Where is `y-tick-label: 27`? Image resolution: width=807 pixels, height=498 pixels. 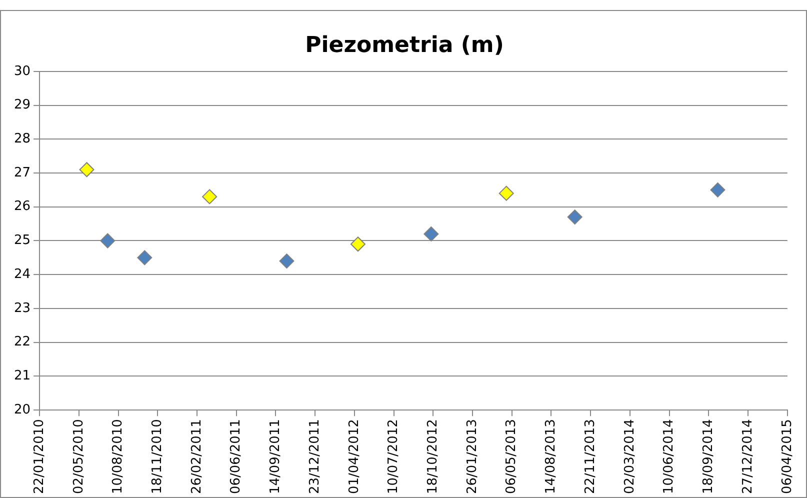 y-tick-label: 27 is located at coordinates (22, 172).